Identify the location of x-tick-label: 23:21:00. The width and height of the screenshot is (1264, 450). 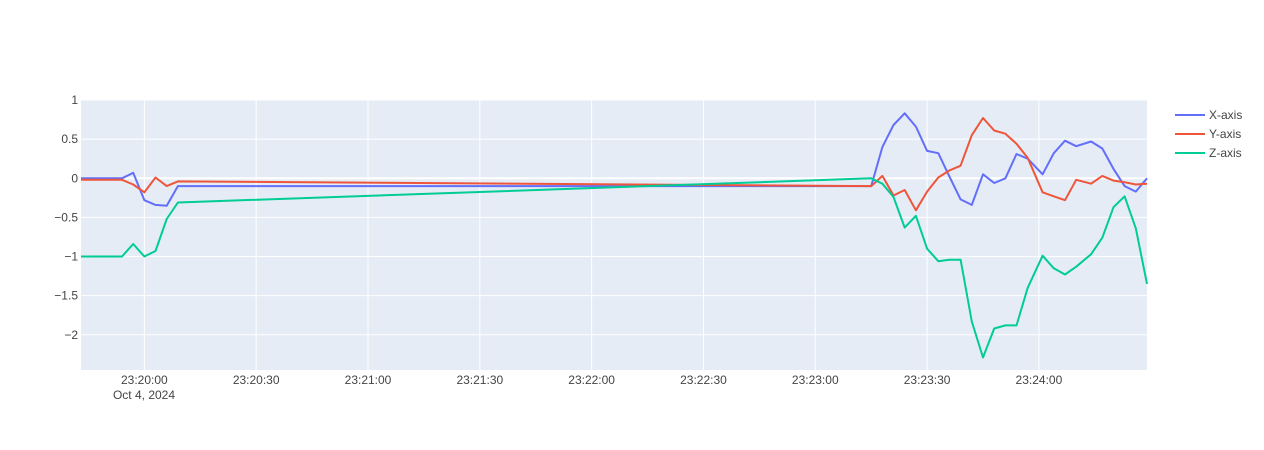
(368, 380).